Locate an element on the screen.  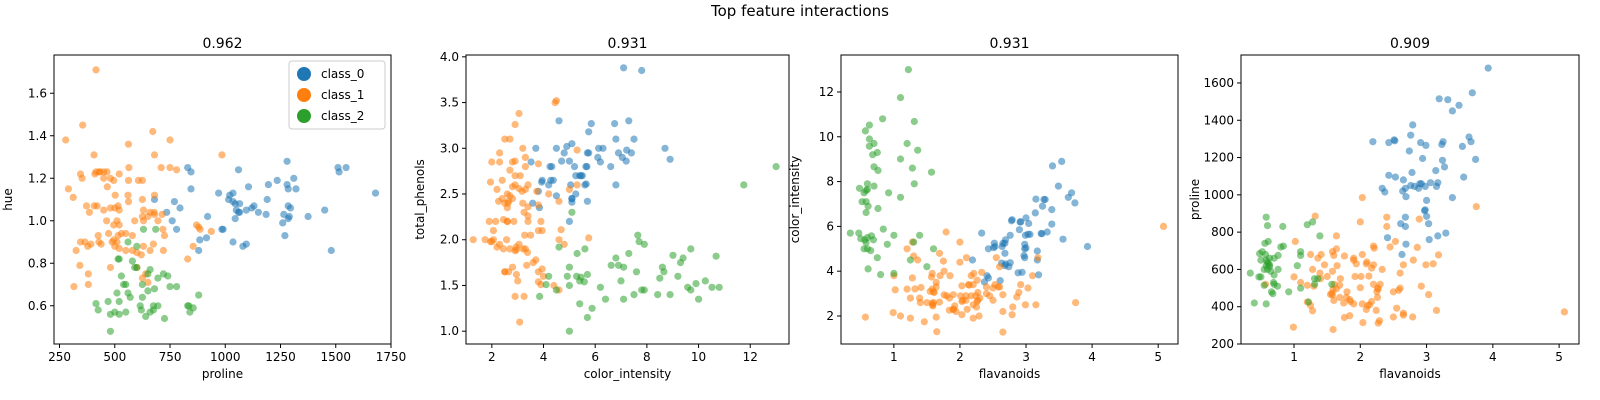
y-tick-label: 1.2 is located at coordinates (37, 178).